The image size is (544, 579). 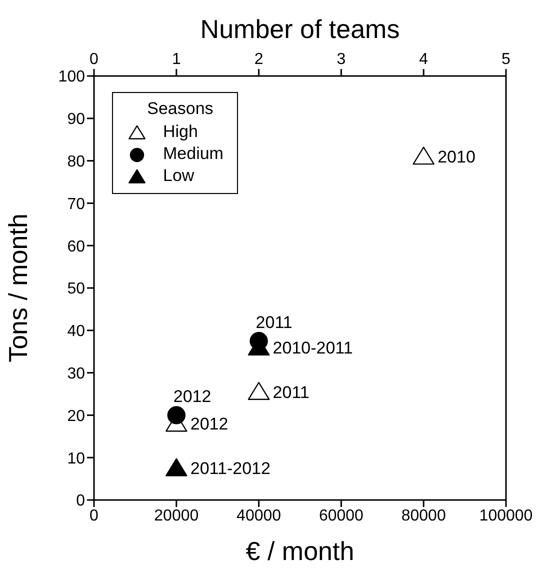 I want to click on x2-tick-label: 5, so click(x=506, y=59).